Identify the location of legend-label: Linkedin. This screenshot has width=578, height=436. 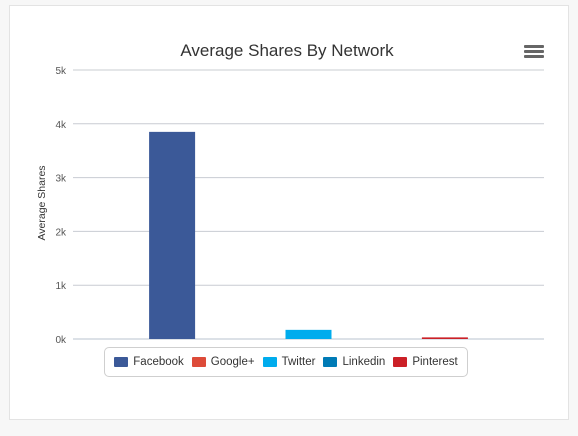
(364, 362).